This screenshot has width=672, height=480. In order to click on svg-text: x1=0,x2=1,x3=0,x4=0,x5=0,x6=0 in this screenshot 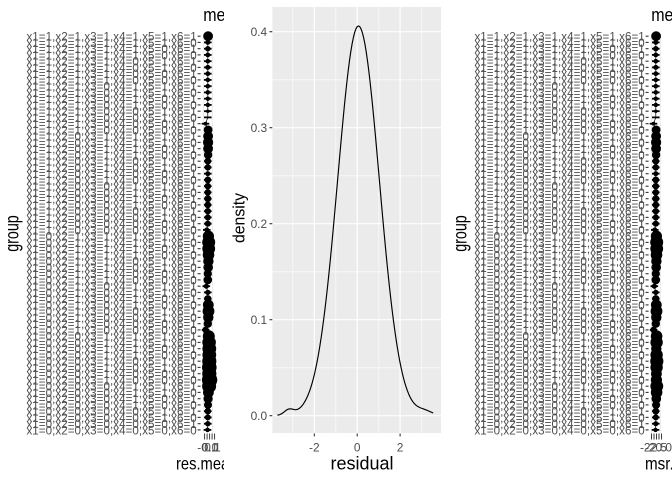, I will do `click(111, 330)`.